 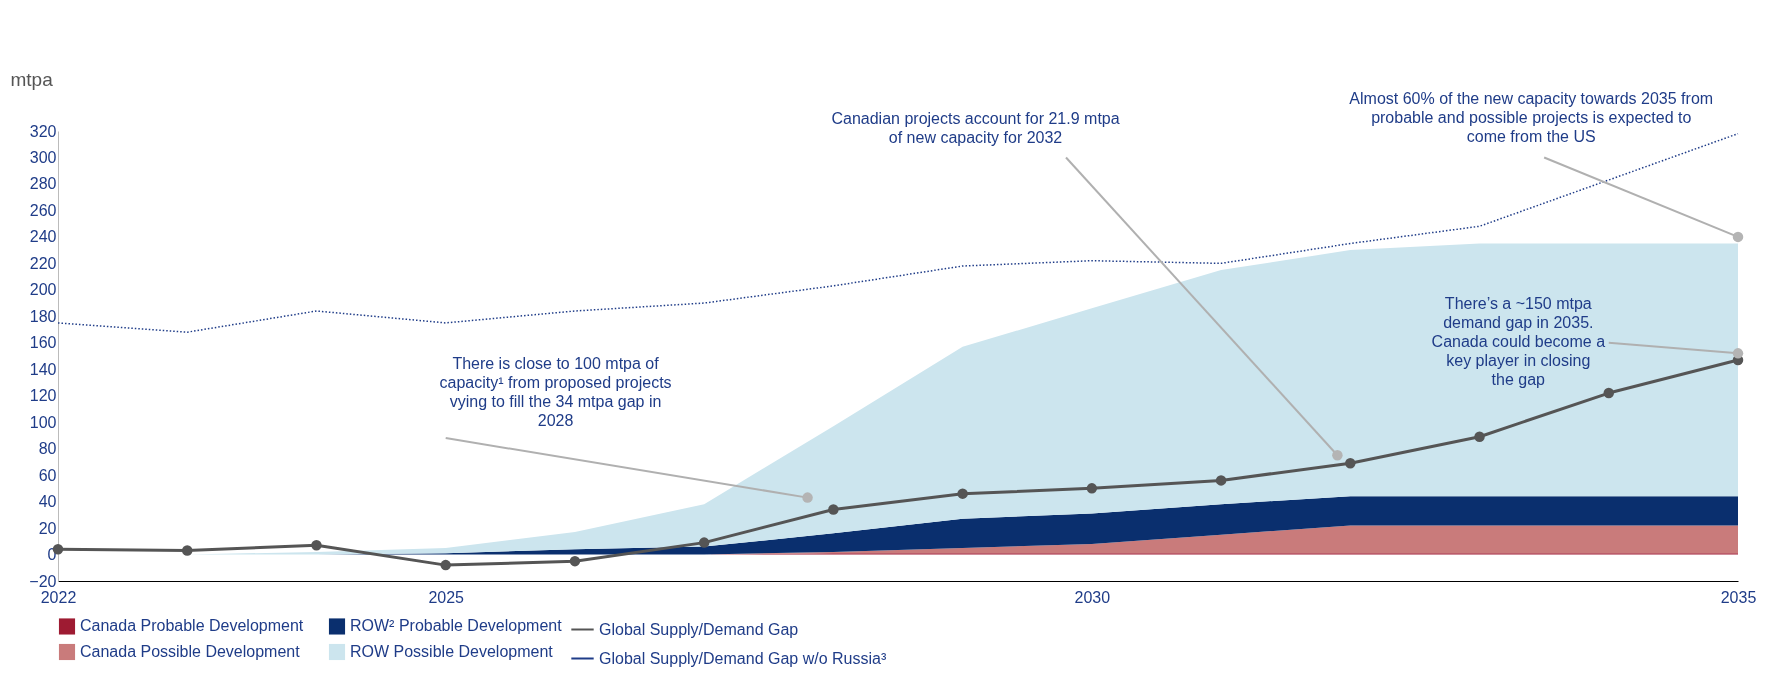 I want to click on x-tick-label: 2025, so click(x=446, y=597).